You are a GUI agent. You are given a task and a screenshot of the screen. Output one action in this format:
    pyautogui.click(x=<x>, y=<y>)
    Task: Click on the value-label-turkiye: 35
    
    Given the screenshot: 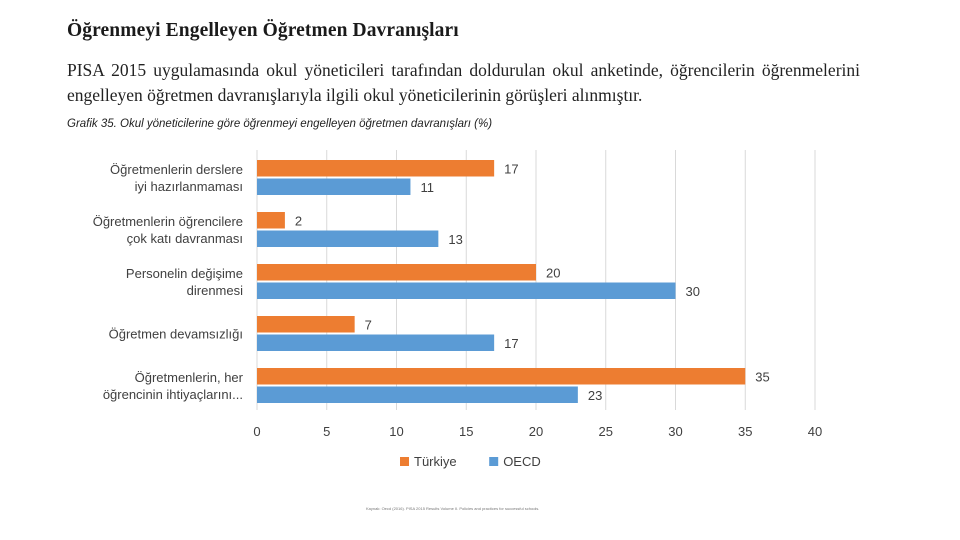 What is the action you would take?
    pyautogui.click(x=762, y=376)
    